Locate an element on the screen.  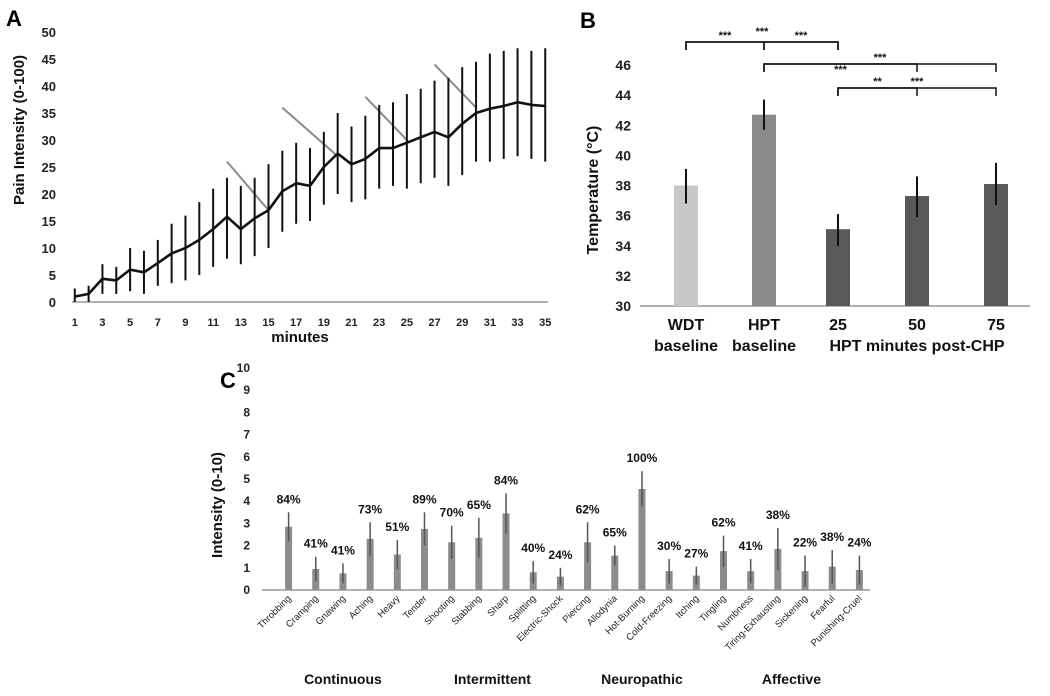
panel-c-percent-label: 30% is located at coordinates (669, 546).